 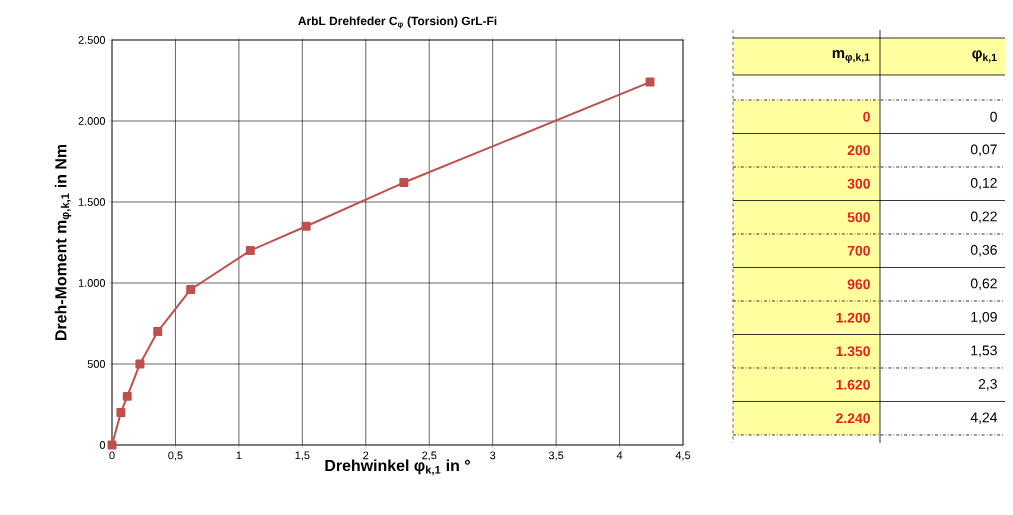 I want to click on text: 0,12, so click(x=983, y=183).